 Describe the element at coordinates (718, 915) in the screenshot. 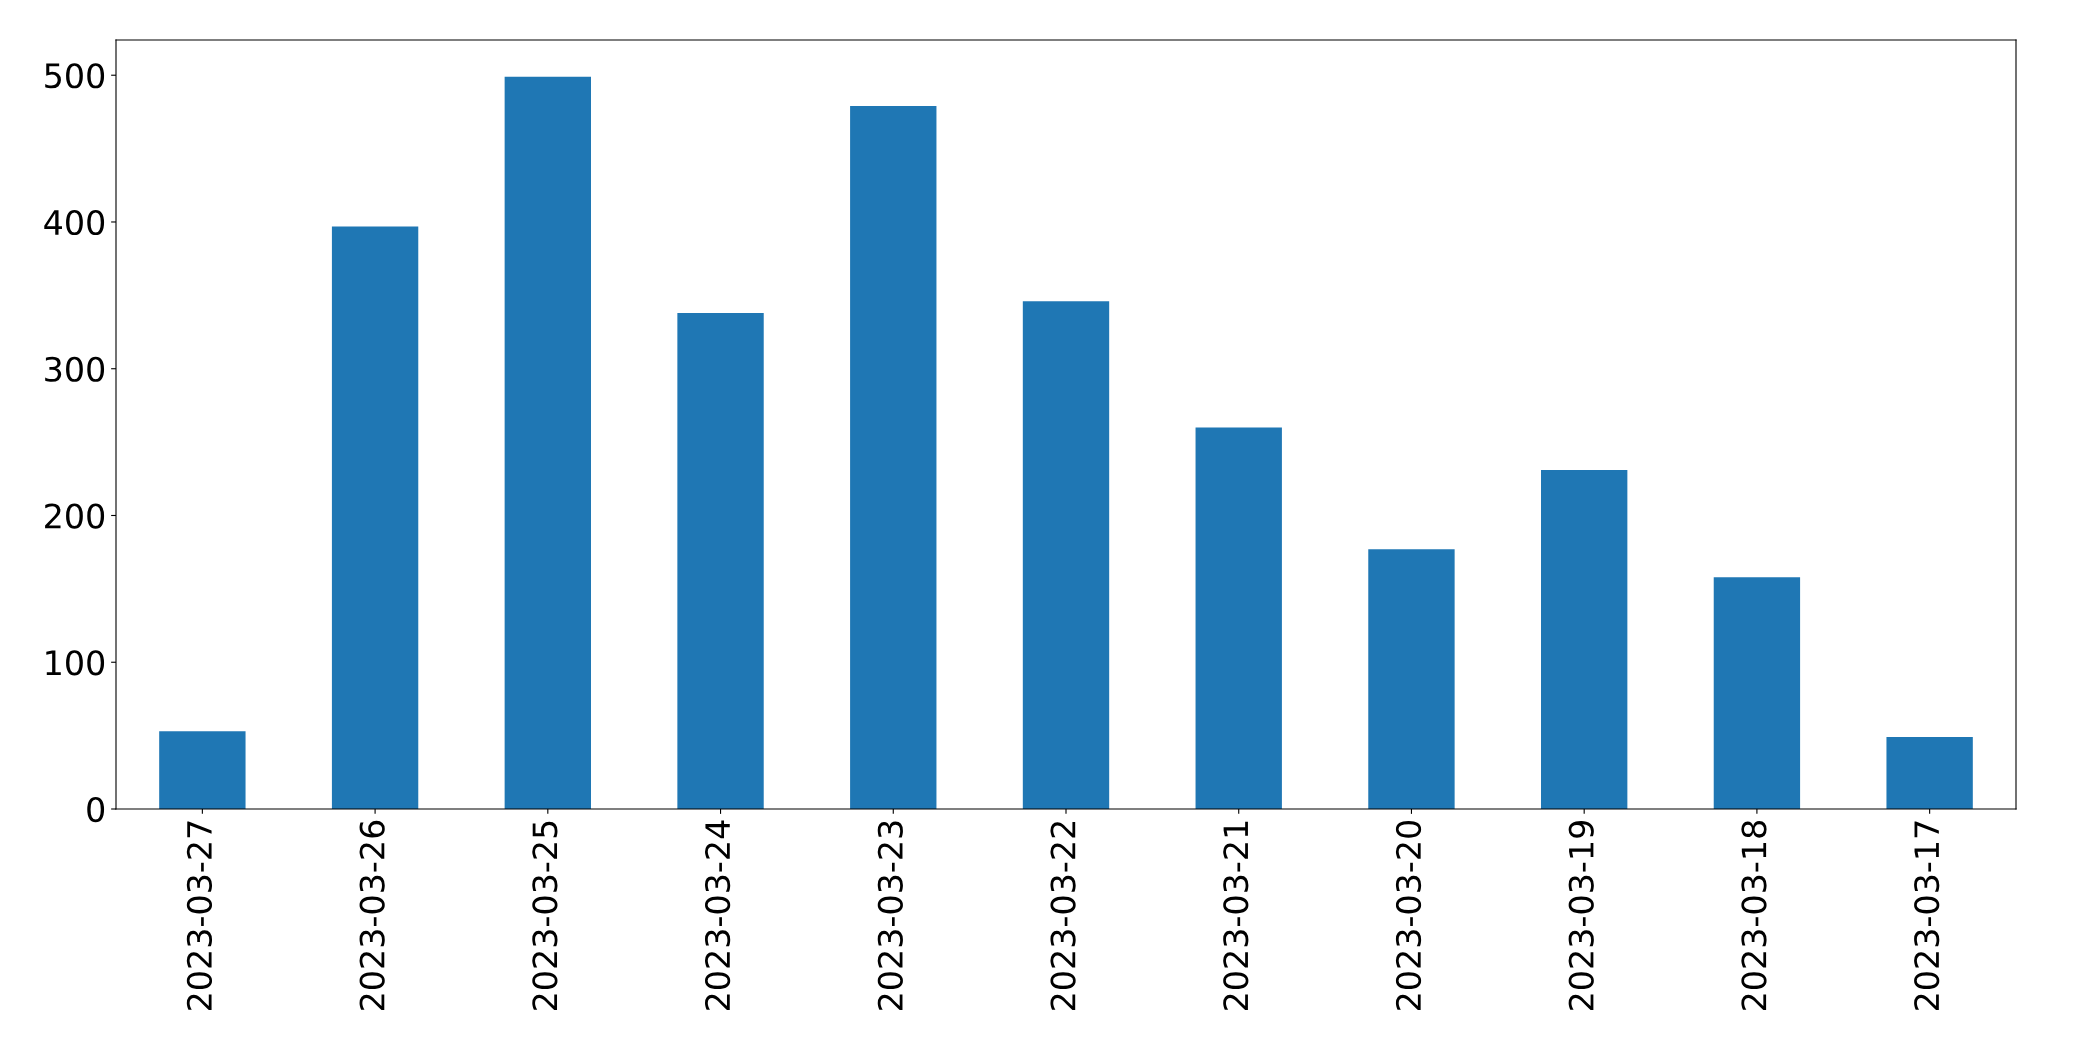

I see `x-tick-label: 2023-03-24` at that location.